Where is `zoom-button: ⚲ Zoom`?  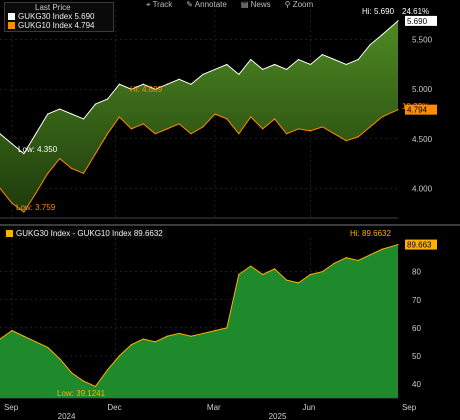
zoom-button: ⚲ Zoom is located at coordinates (299, 4).